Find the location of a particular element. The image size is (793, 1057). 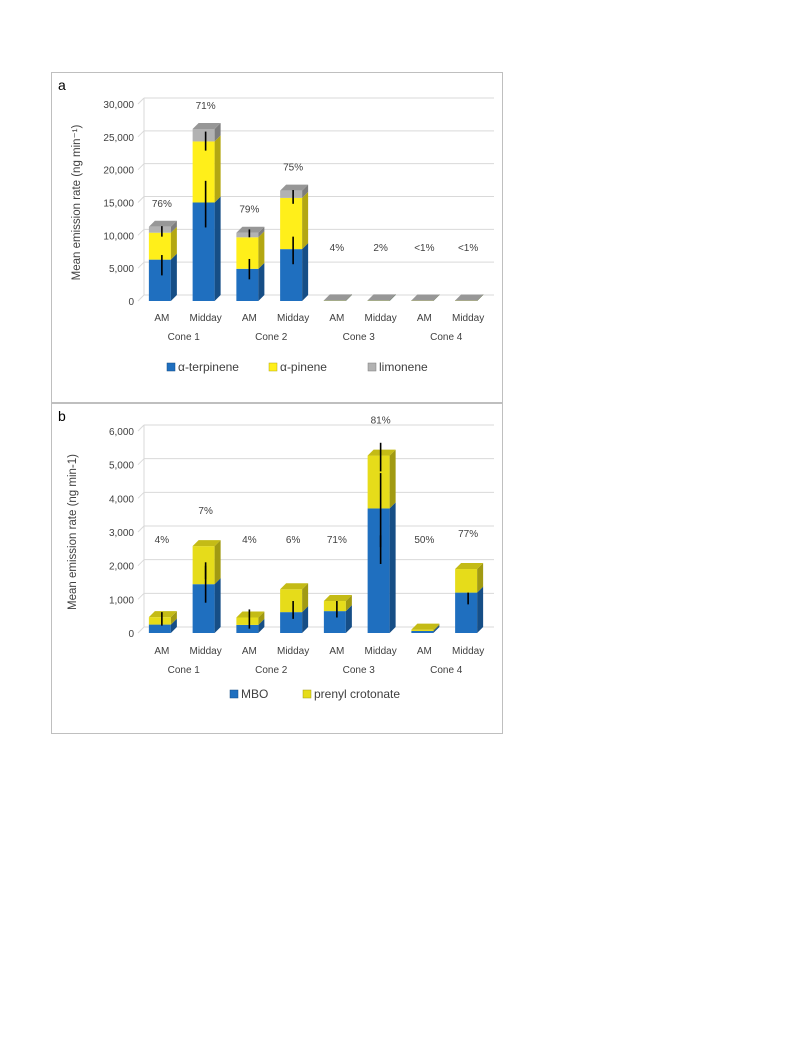

data-label: 7% is located at coordinates (205, 511).